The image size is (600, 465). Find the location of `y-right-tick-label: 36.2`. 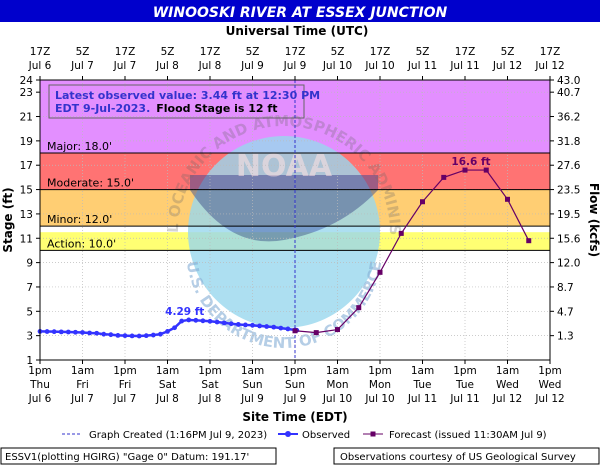

y-right-tick-label: 36.2 is located at coordinates (568, 118).